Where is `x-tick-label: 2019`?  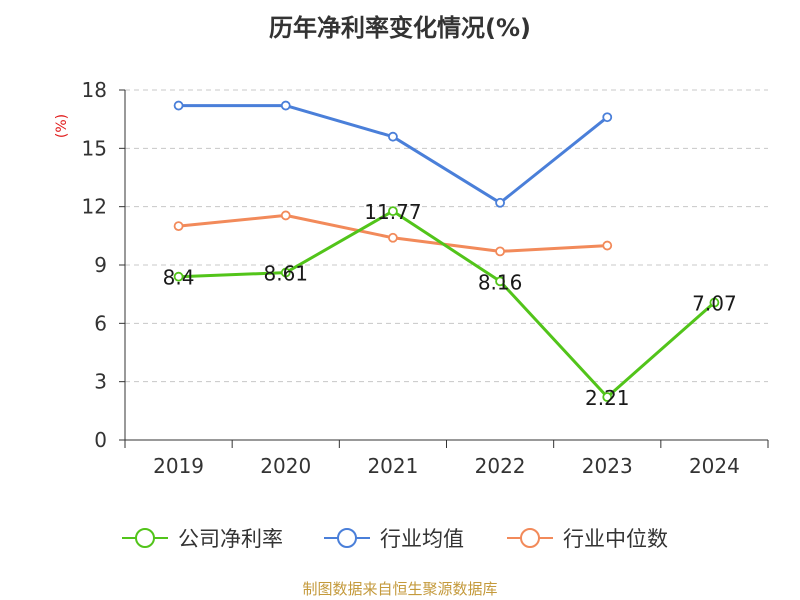 x-tick-label: 2019 is located at coordinates (178, 466).